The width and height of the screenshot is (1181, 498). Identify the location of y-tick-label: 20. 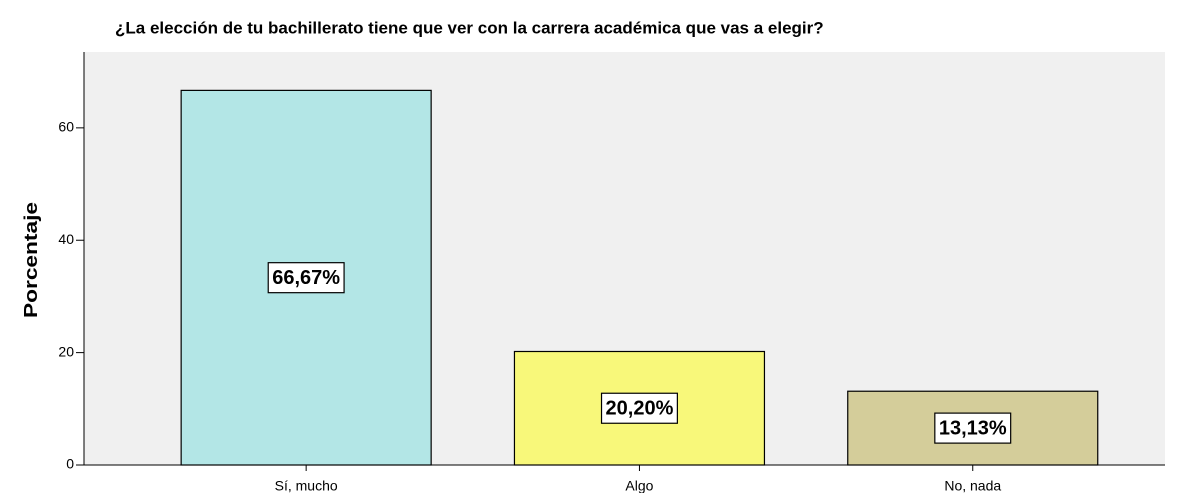
(66, 351).